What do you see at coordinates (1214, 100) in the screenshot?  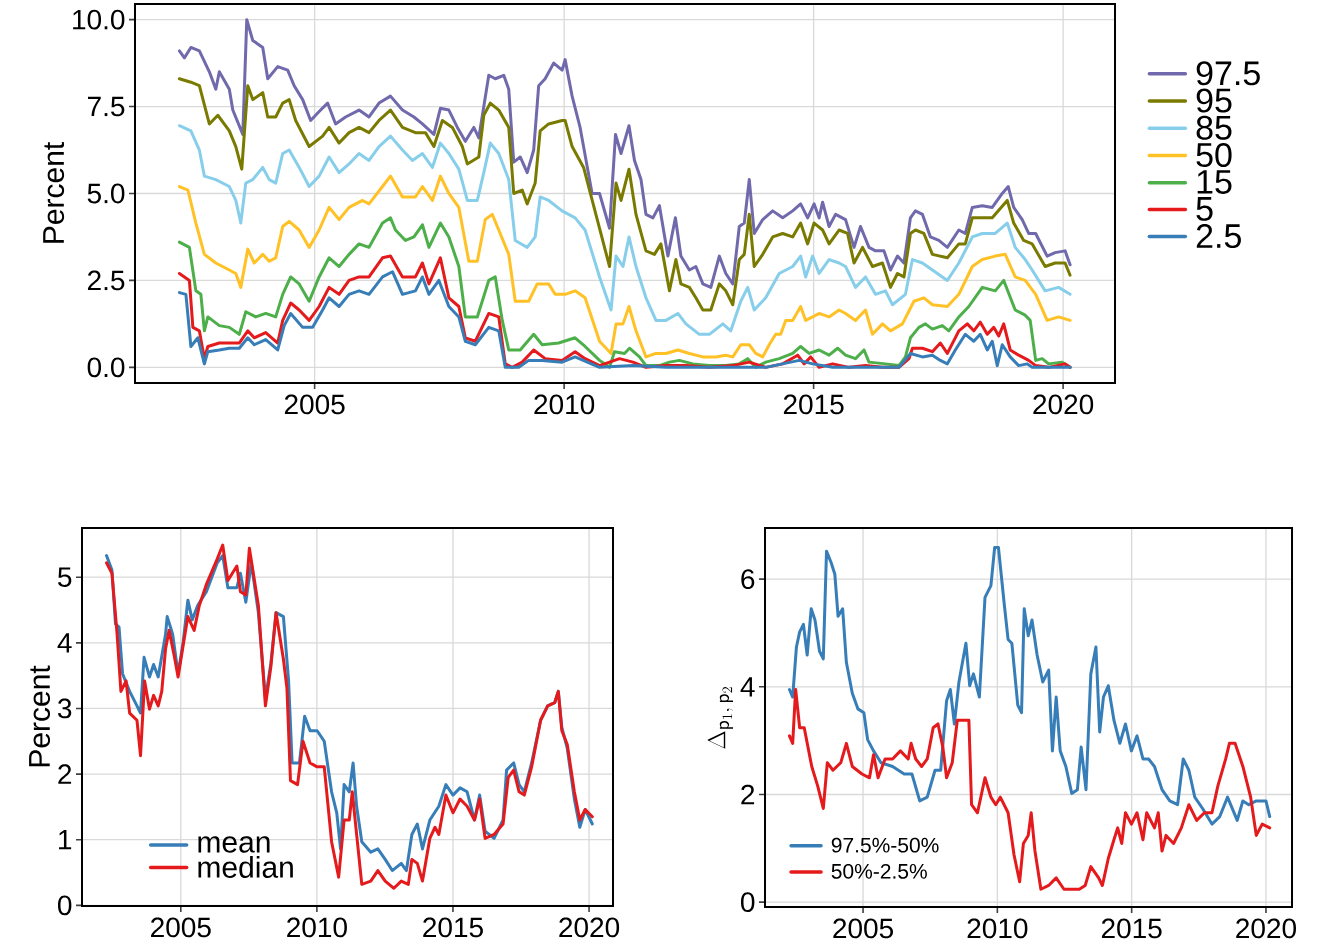 I see `legend-label: 95` at bounding box center [1214, 100].